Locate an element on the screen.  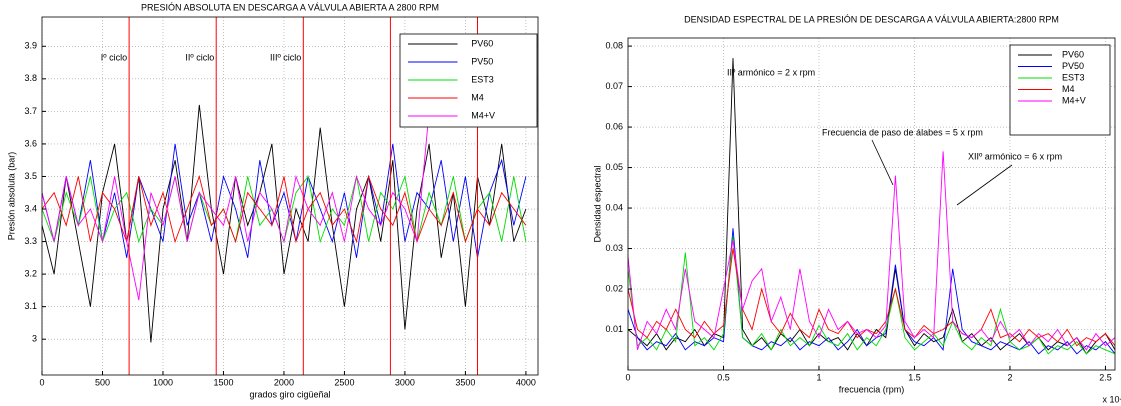
x-tick-label: 500 is located at coordinates (102, 382).